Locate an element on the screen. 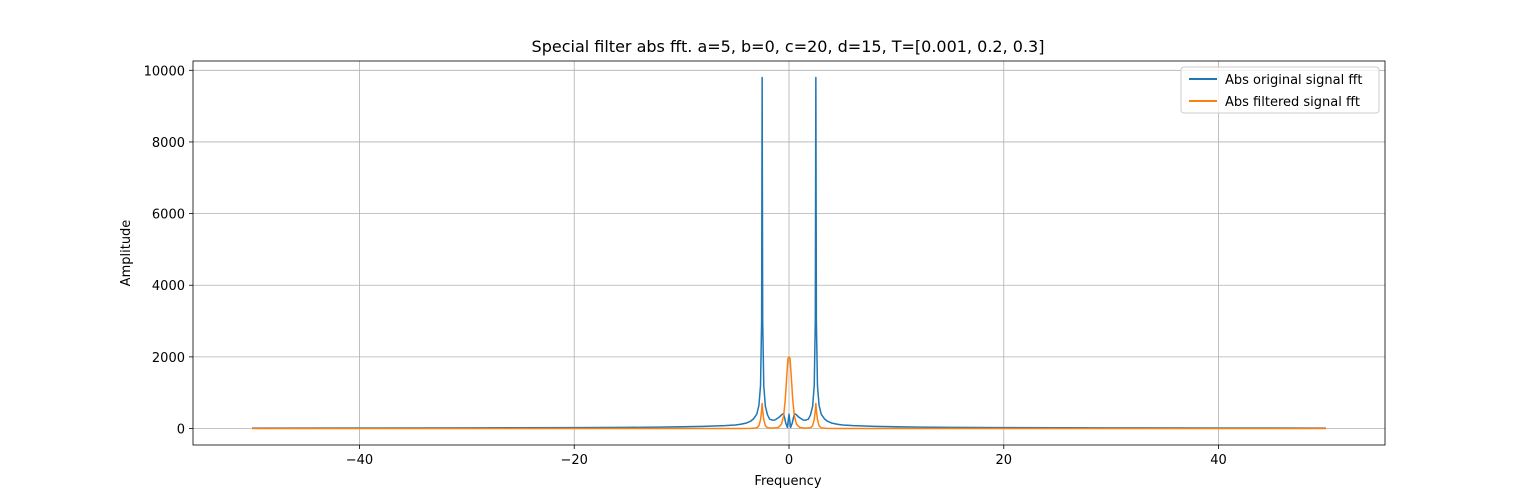  legend-label-1: Abs original signal fft is located at coordinates (1293, 80).